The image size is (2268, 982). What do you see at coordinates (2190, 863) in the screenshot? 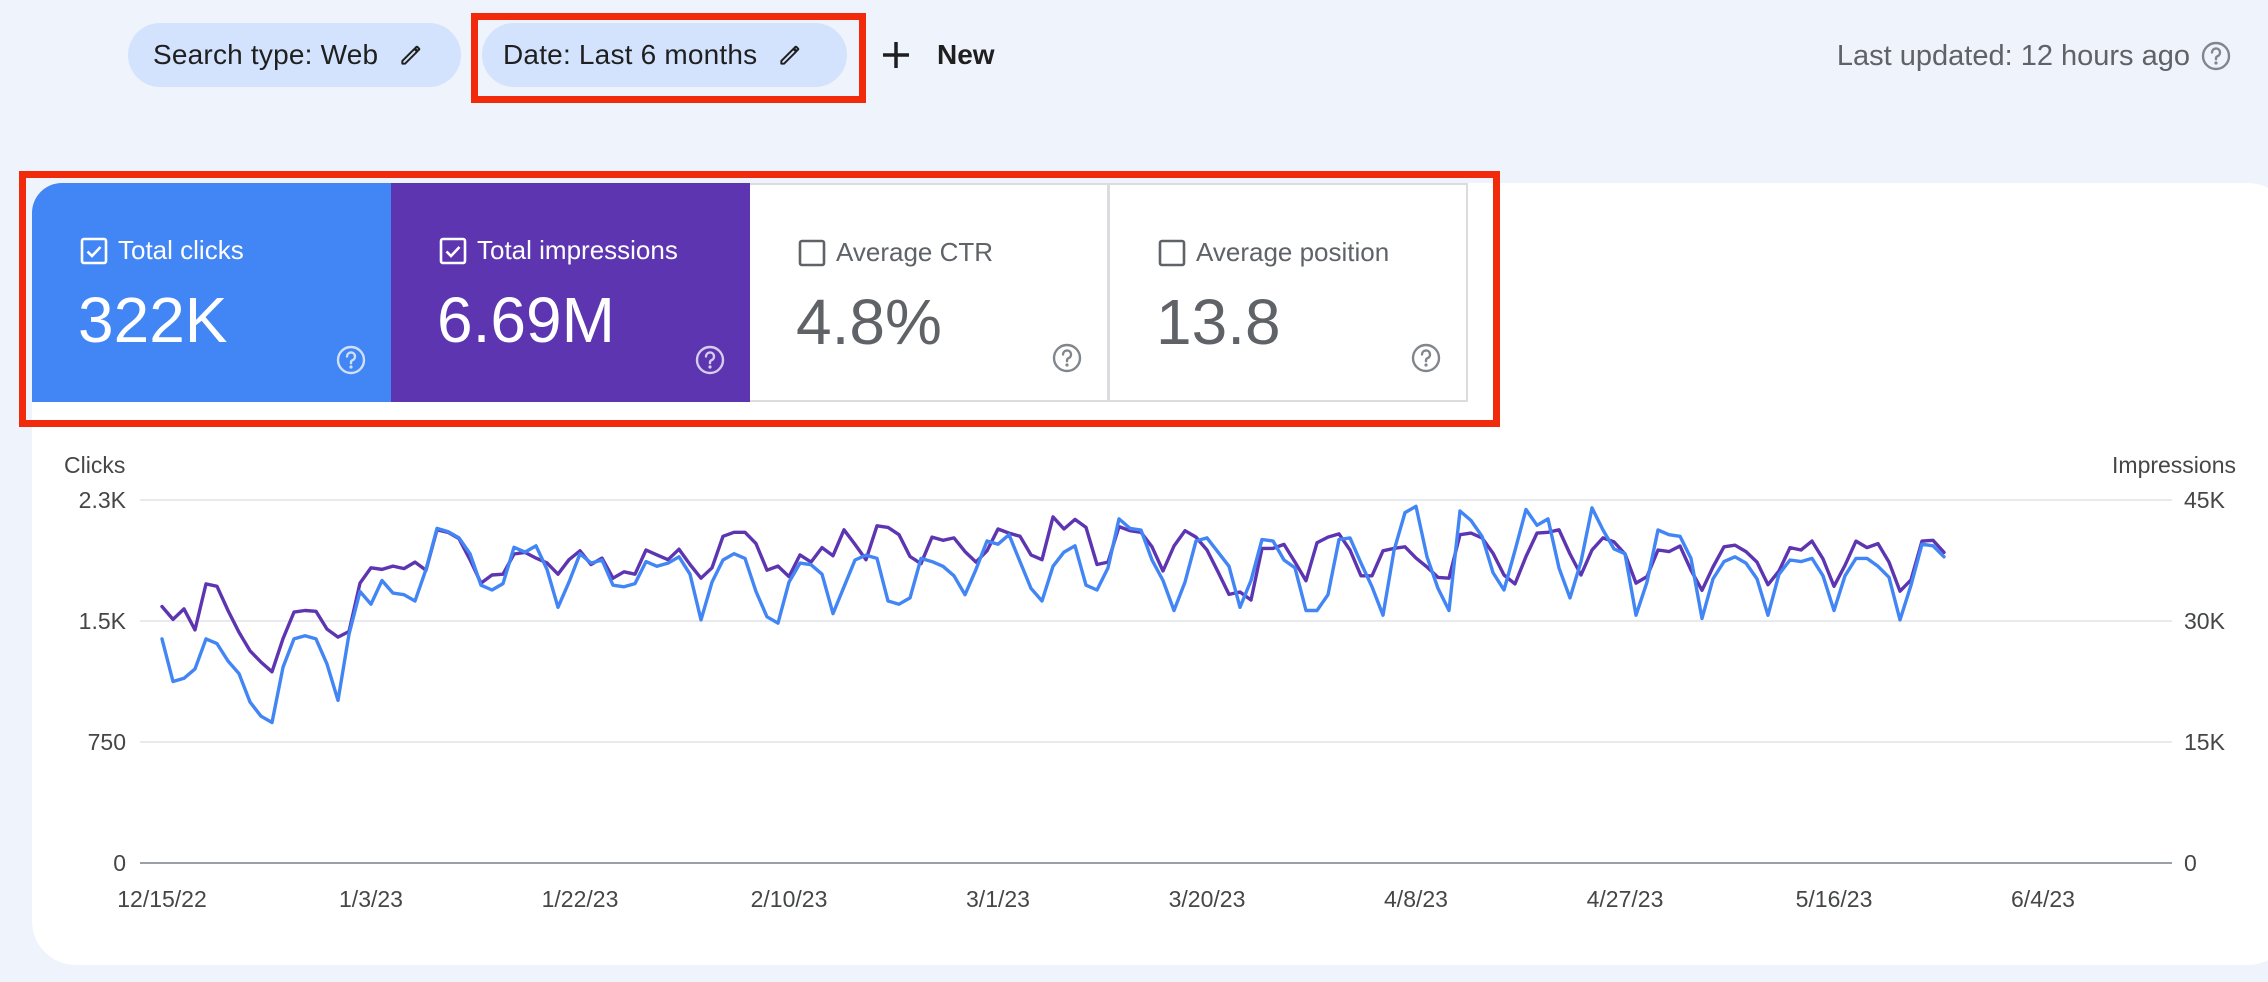
I see `right-axis-tick-label: 0` at bounding box center [2190, 863].